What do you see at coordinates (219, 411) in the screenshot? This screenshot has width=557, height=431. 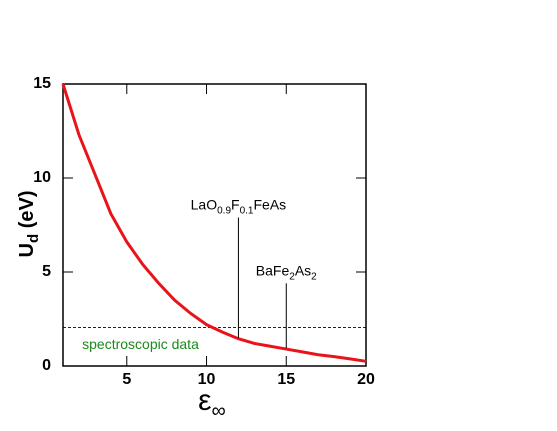 I see `x-label-sub: ∞` at bounding box center [219, 411].